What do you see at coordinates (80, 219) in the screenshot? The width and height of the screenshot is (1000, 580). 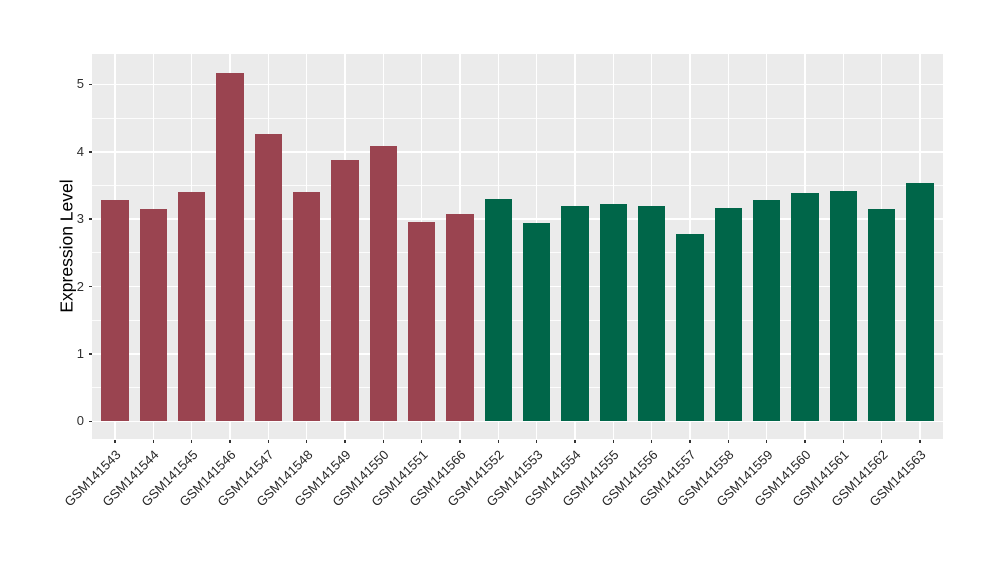 I see `y-tick-label: 3` at bounding box center [80, 219].